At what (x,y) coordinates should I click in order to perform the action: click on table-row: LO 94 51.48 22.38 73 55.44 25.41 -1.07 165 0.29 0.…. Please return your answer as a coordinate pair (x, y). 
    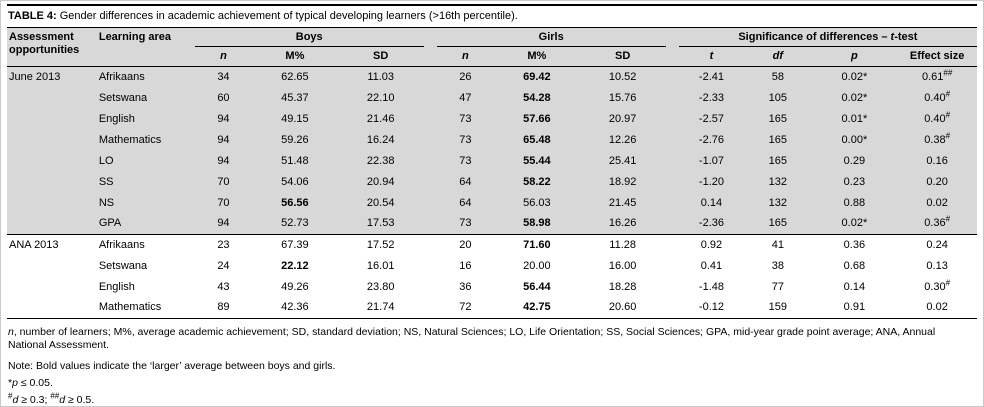
    Looking at the image, I should click on (492, 160).